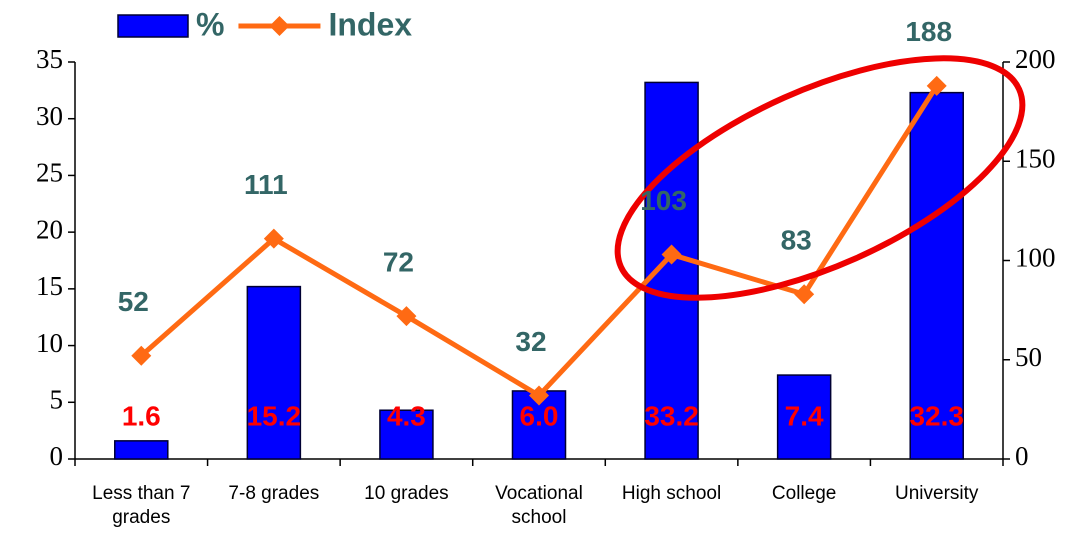  What do you see at coordinates (49, 59) in the screenshot?
I see `y-tick-label: 35` at bounding box center [49, 59].